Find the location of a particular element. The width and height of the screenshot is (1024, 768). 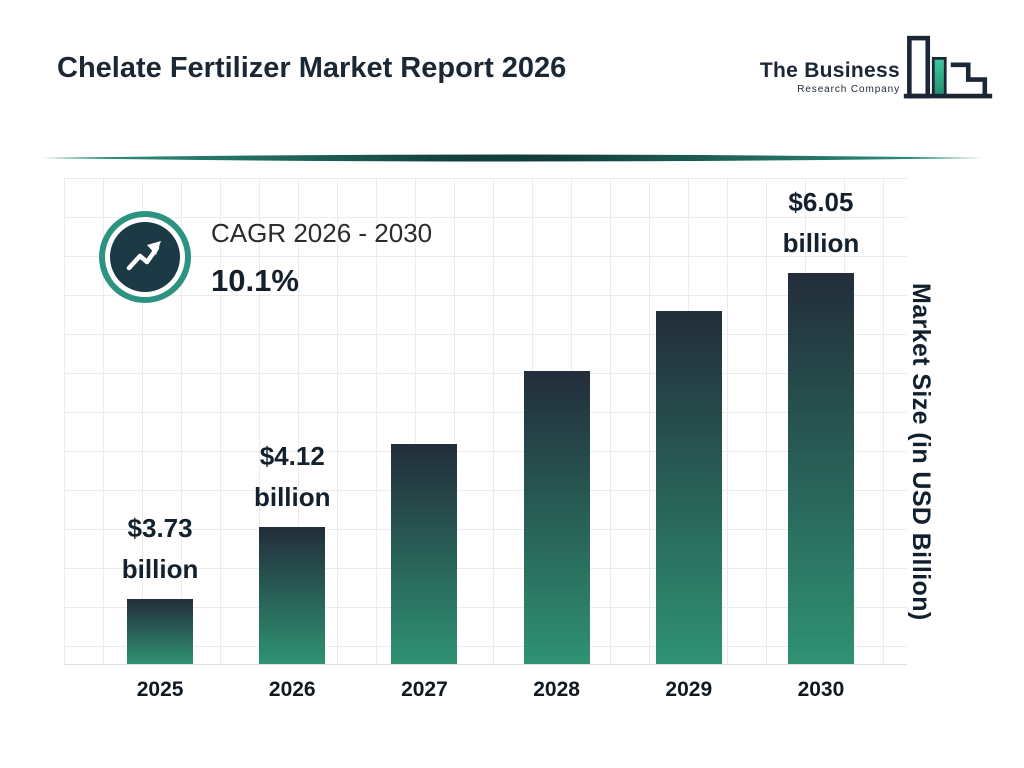

bar-2027 is located at coordinates (424, 554).